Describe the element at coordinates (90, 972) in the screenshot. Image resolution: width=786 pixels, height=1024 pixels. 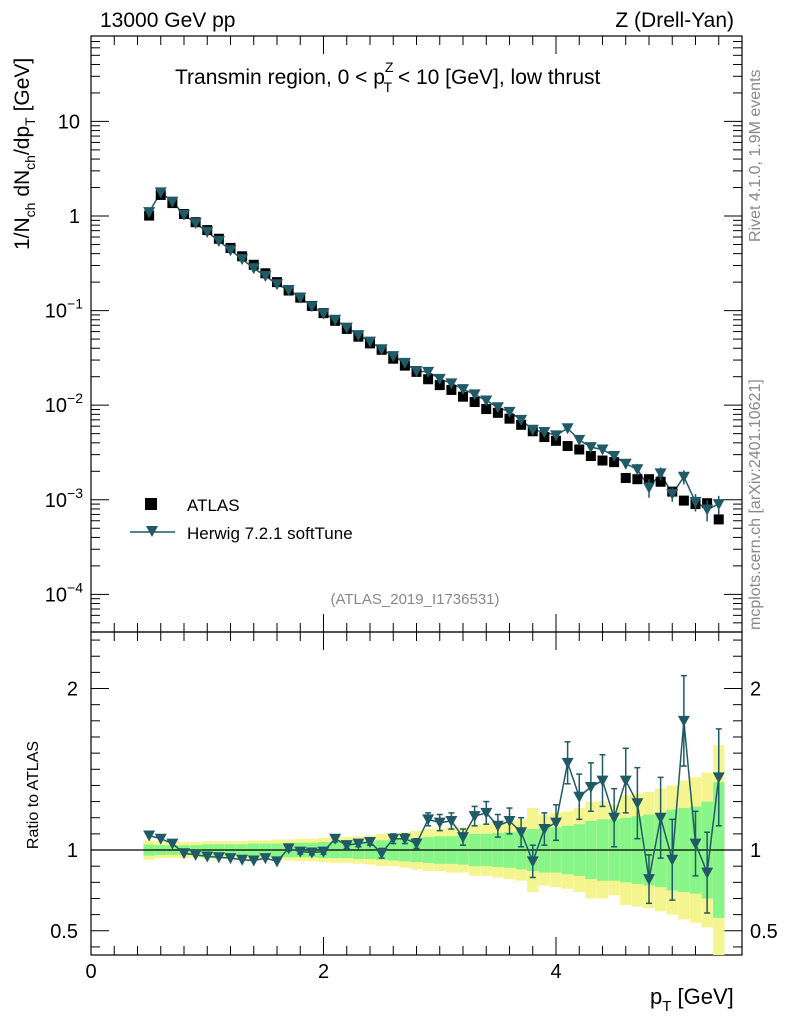
I see `x-tick-label: 0` at that location.